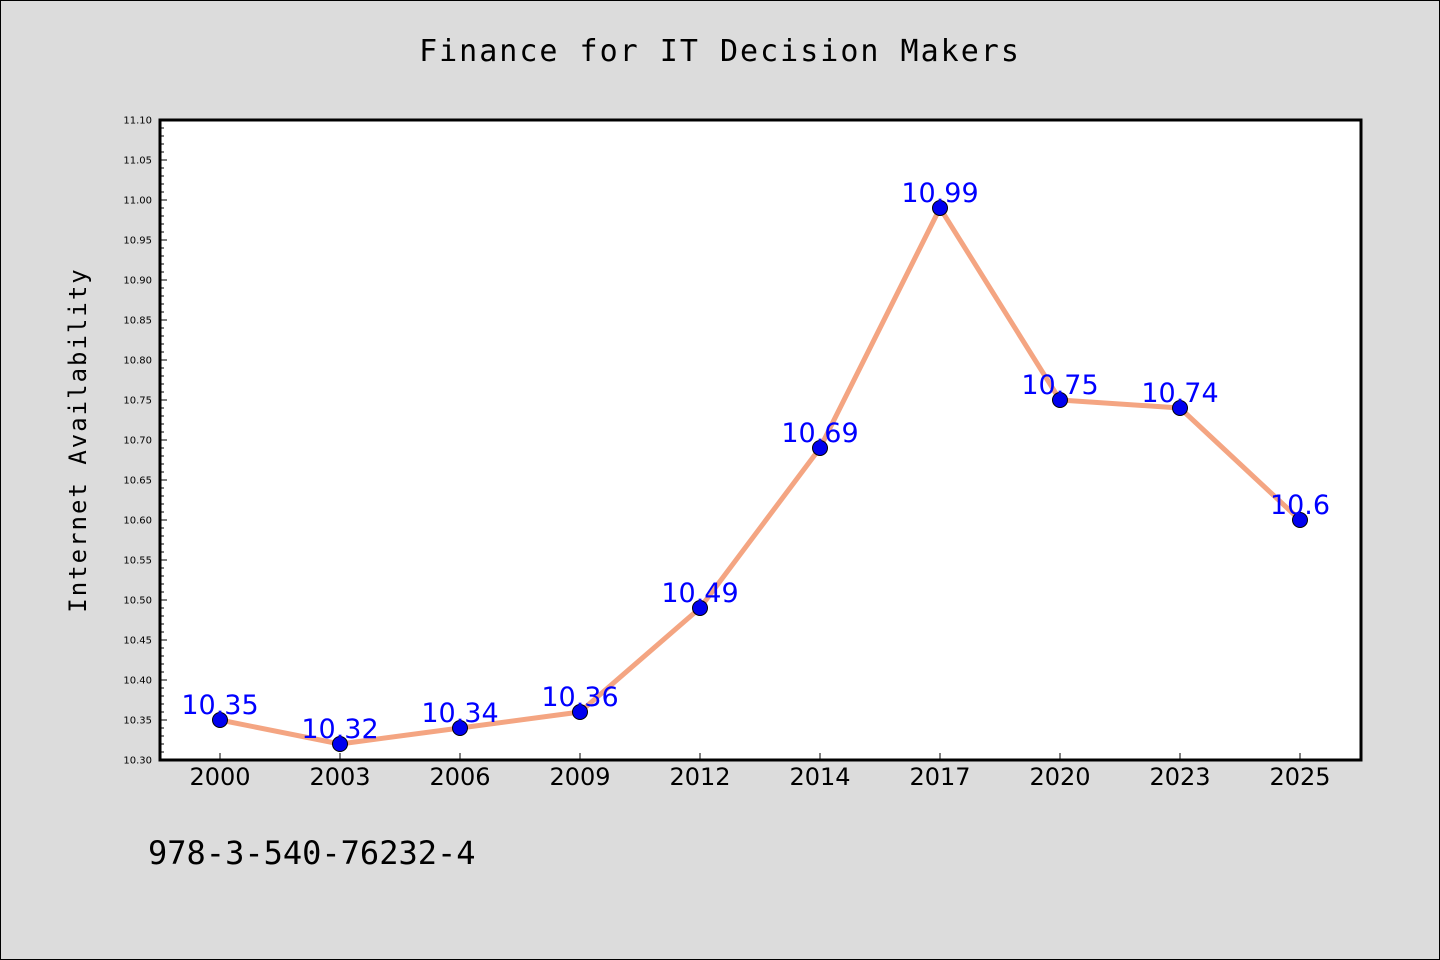  Describe the element at coordinates (137, 681) in the screenshot. I see `y-tick-label: 10.40` at that location.